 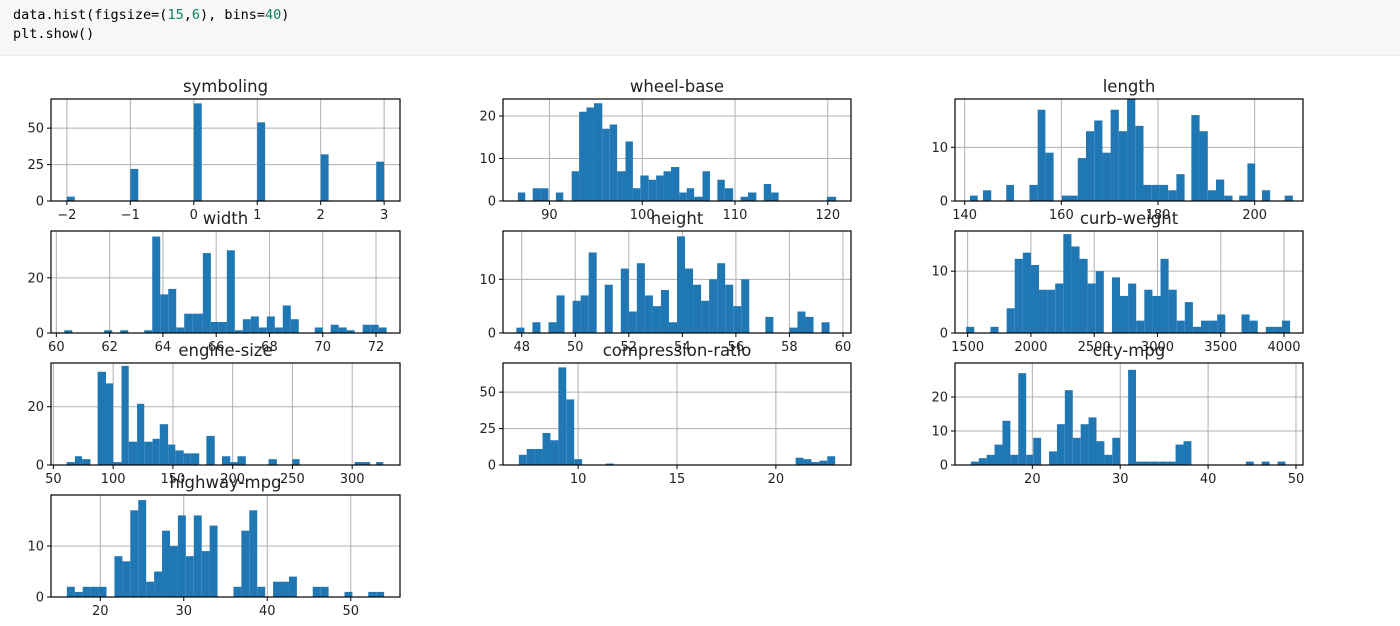 What do you see at coordinates (578, 479) in the screenshot?
I see `x-tick-label: 10` at bounding box center [578, 479].